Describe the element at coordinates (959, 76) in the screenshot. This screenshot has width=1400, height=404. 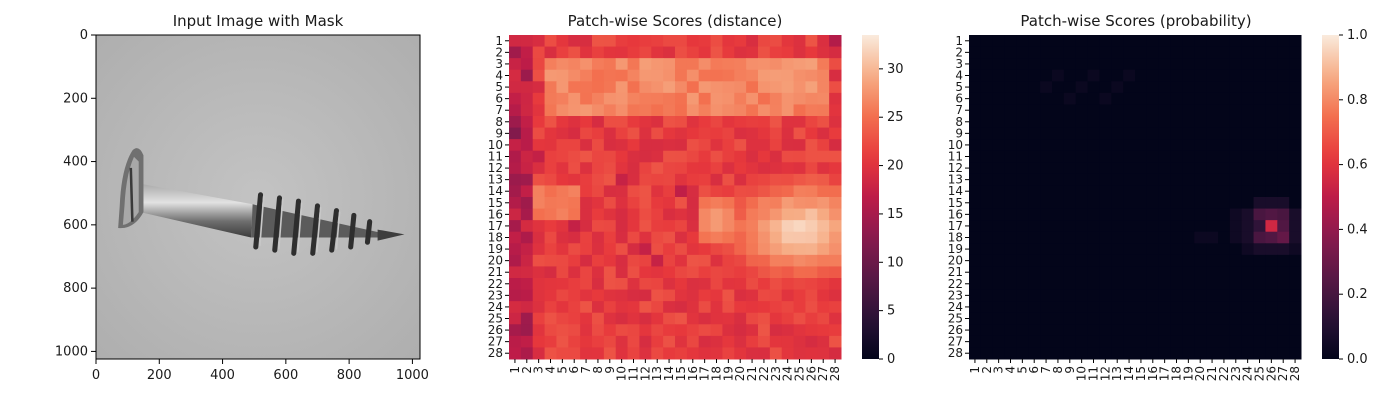
I see `heatmap-y-tick-label: 4` at that location.